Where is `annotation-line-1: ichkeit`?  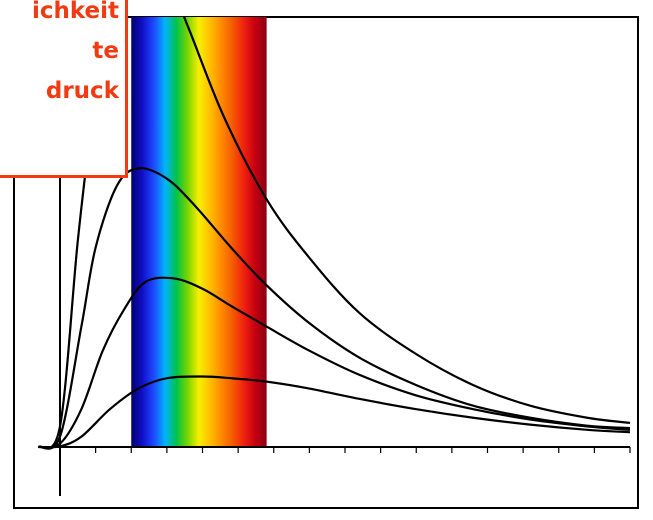 annotation-line-1: ichkeit is located at coordinates (75, 12).